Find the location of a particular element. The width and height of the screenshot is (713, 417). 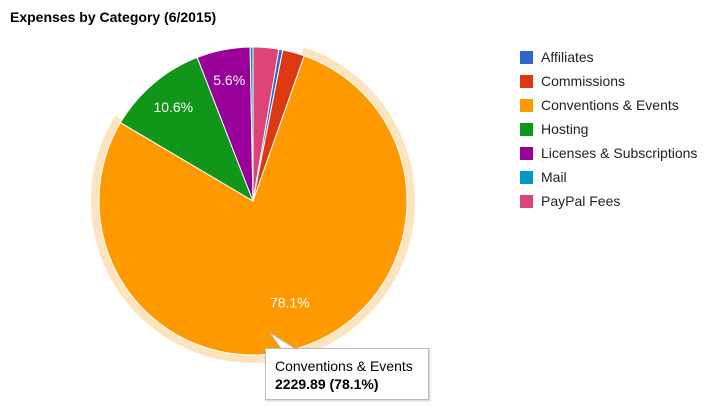

legend-label: Licenses & Subscriptions is located at coordinates (619, 153).